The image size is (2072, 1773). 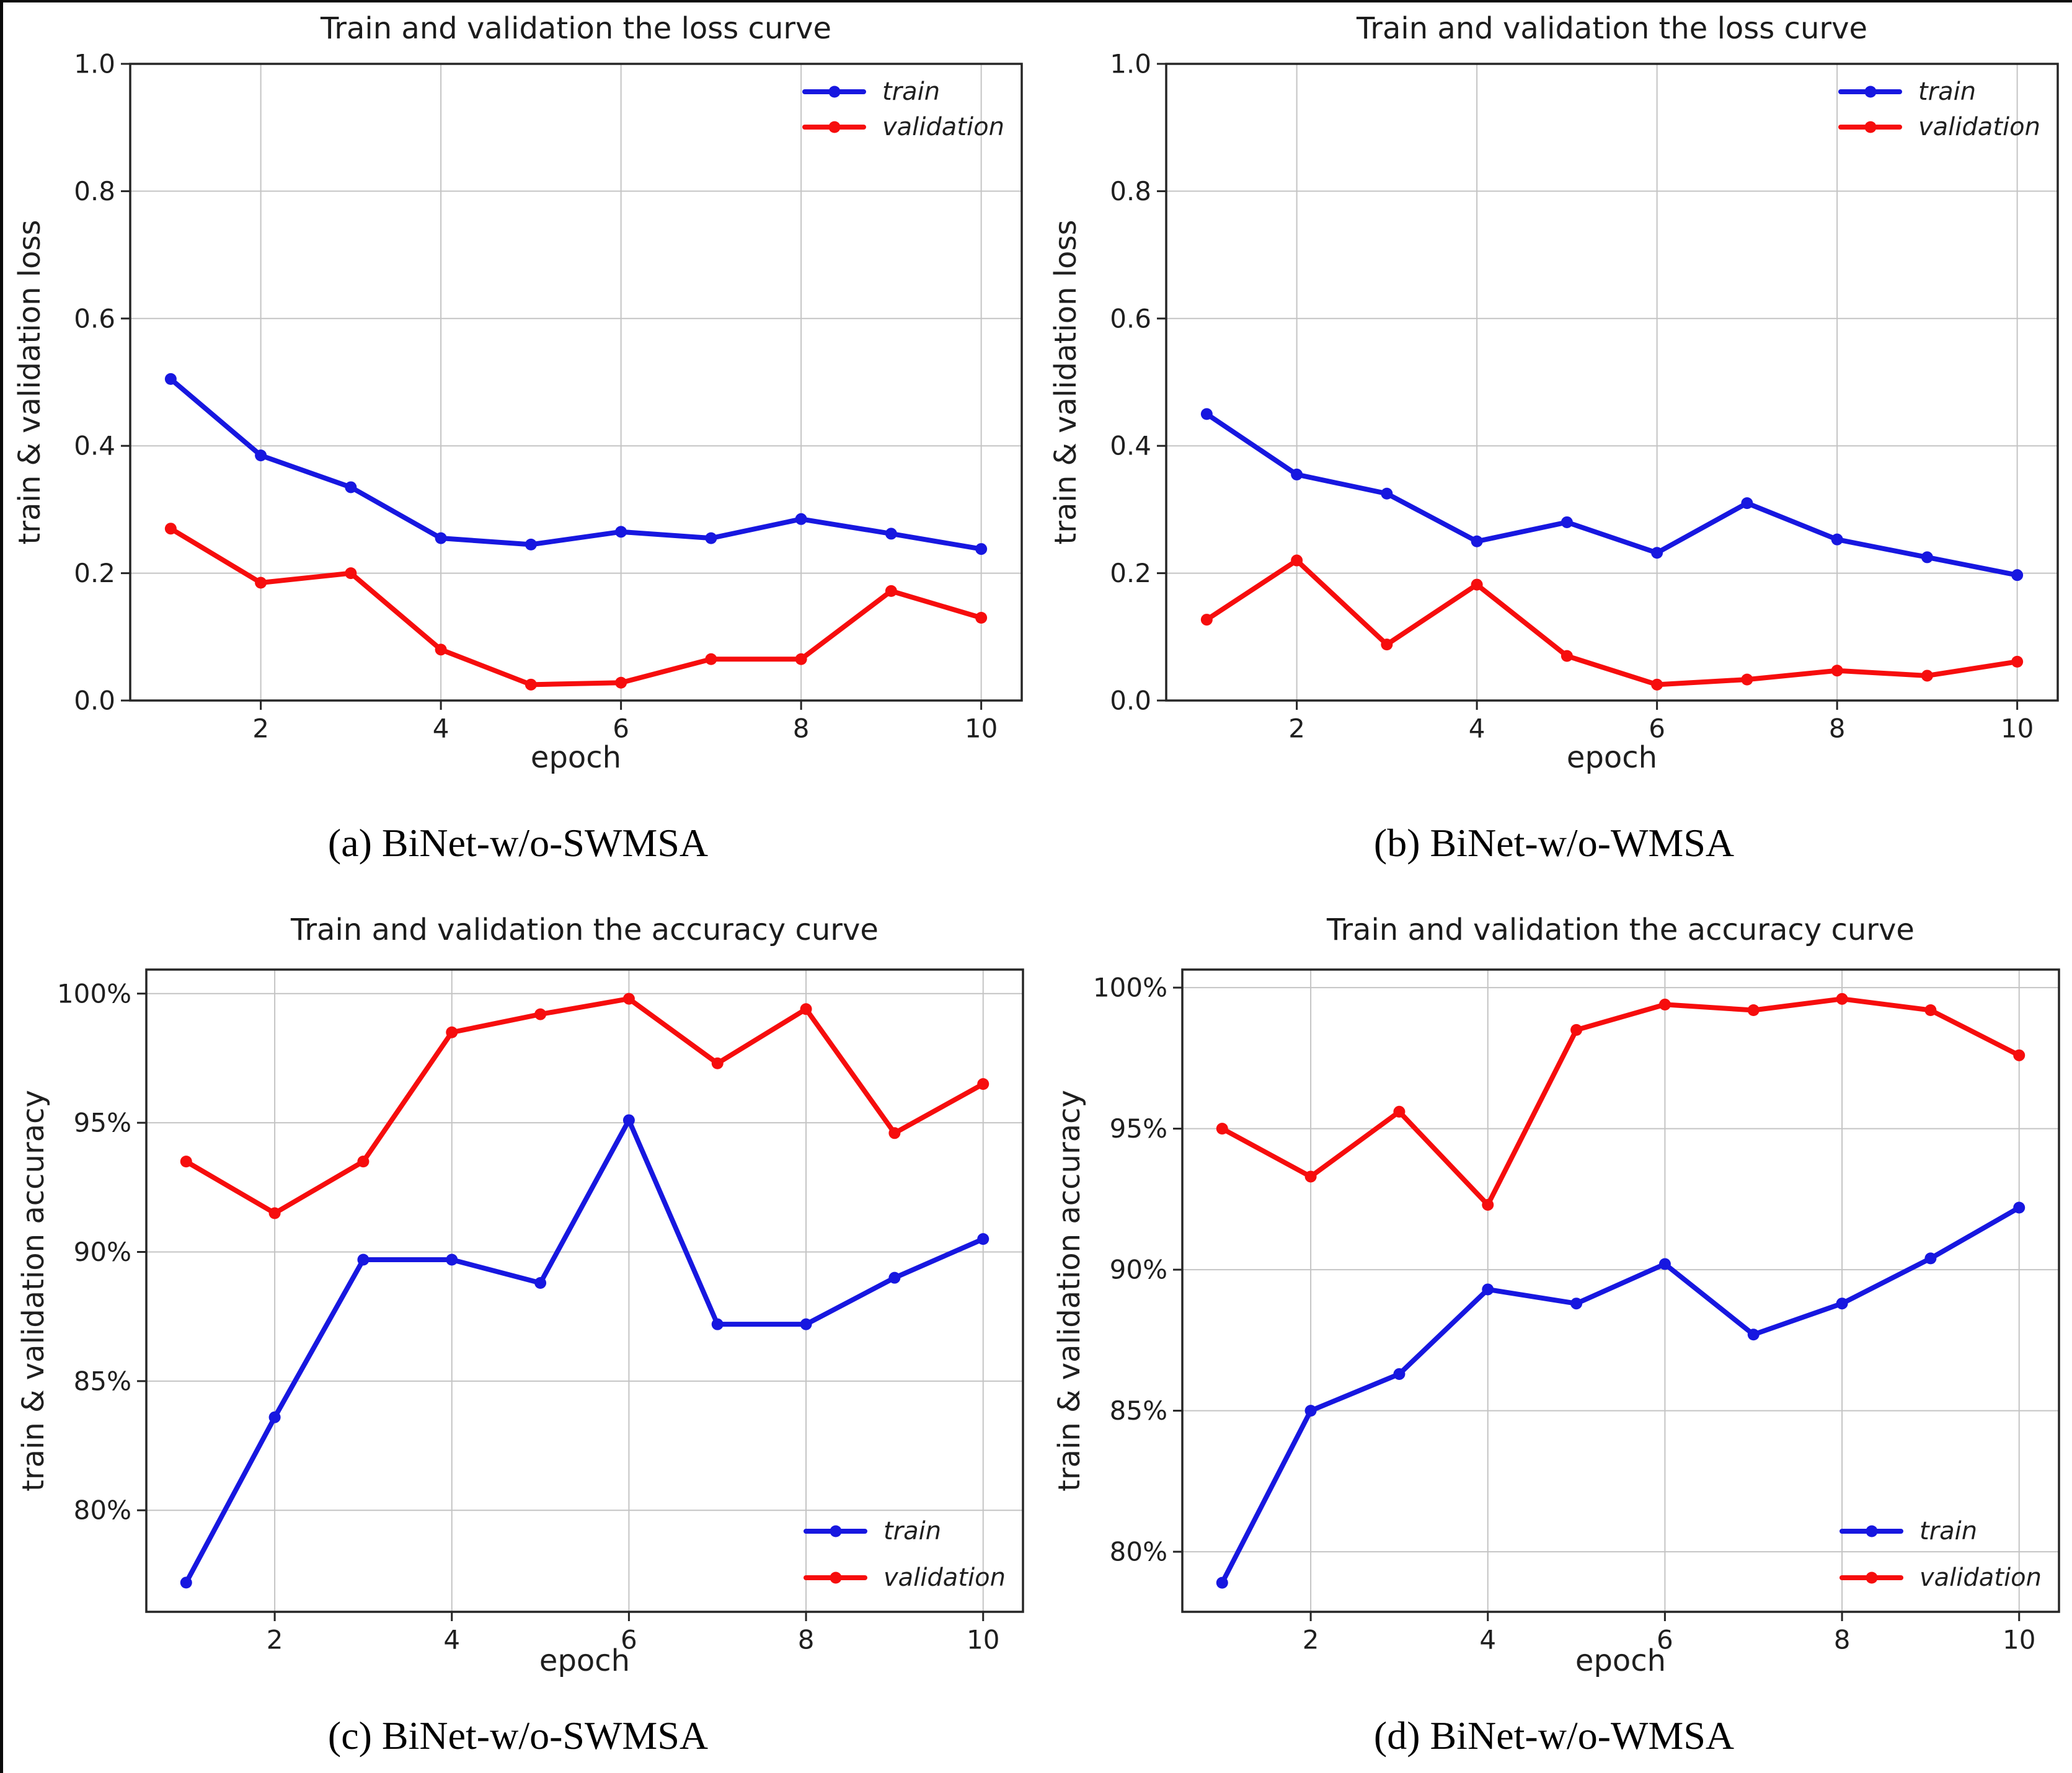 What do you see at coordinates (1621, 1102) in the screenshot?
I see `series-validation` at bounding box center [1621, 1102].